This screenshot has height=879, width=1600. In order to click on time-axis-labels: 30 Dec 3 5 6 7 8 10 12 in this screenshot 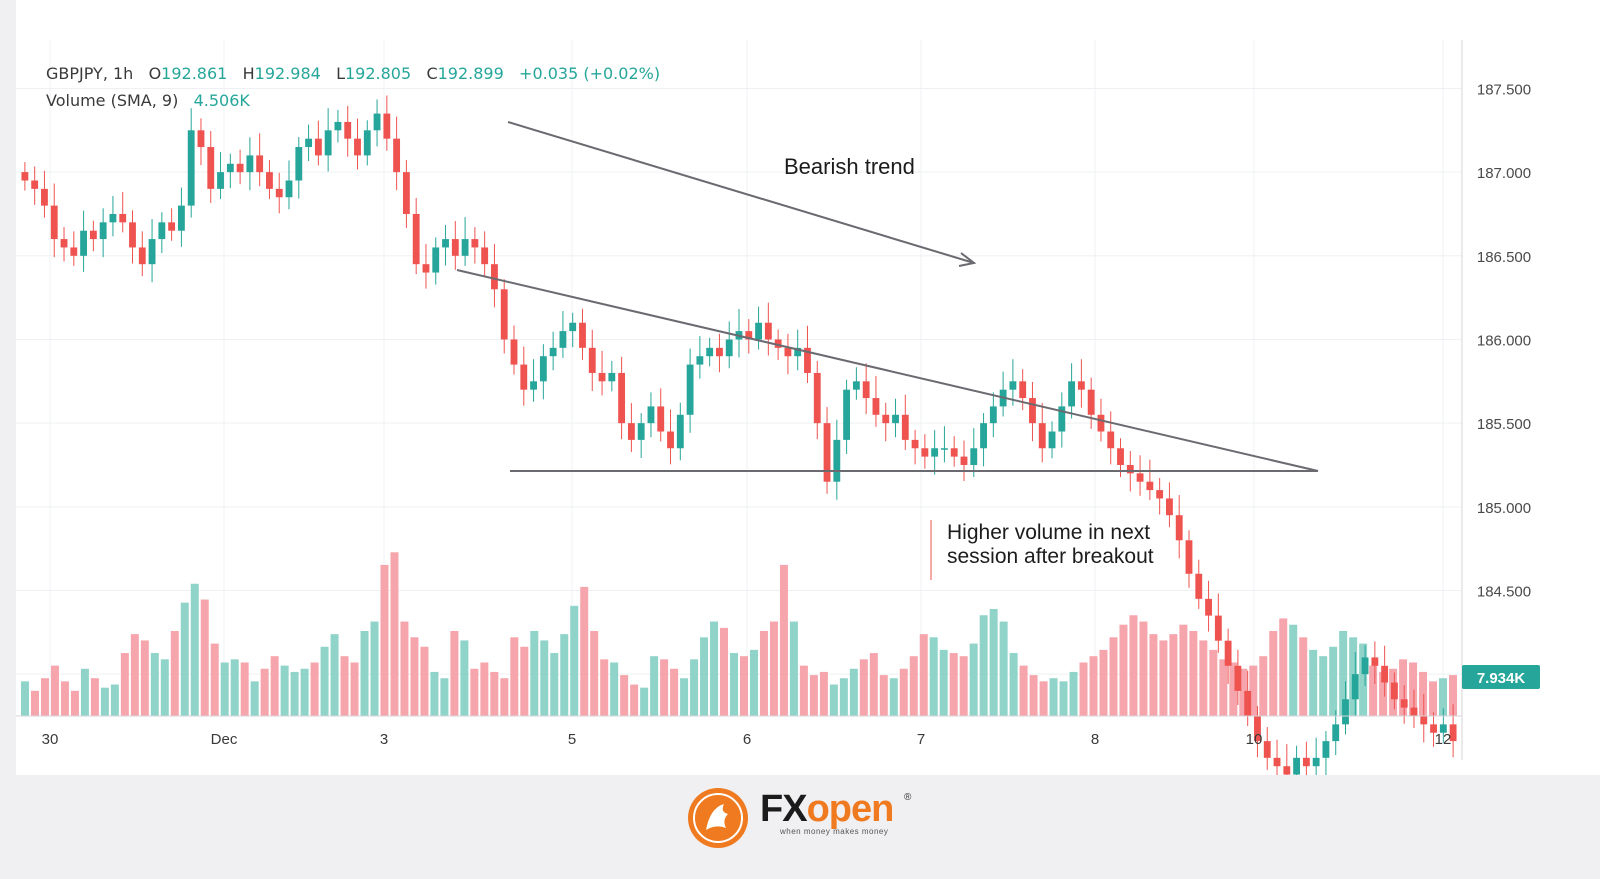, I will do `click(747, 739)`.